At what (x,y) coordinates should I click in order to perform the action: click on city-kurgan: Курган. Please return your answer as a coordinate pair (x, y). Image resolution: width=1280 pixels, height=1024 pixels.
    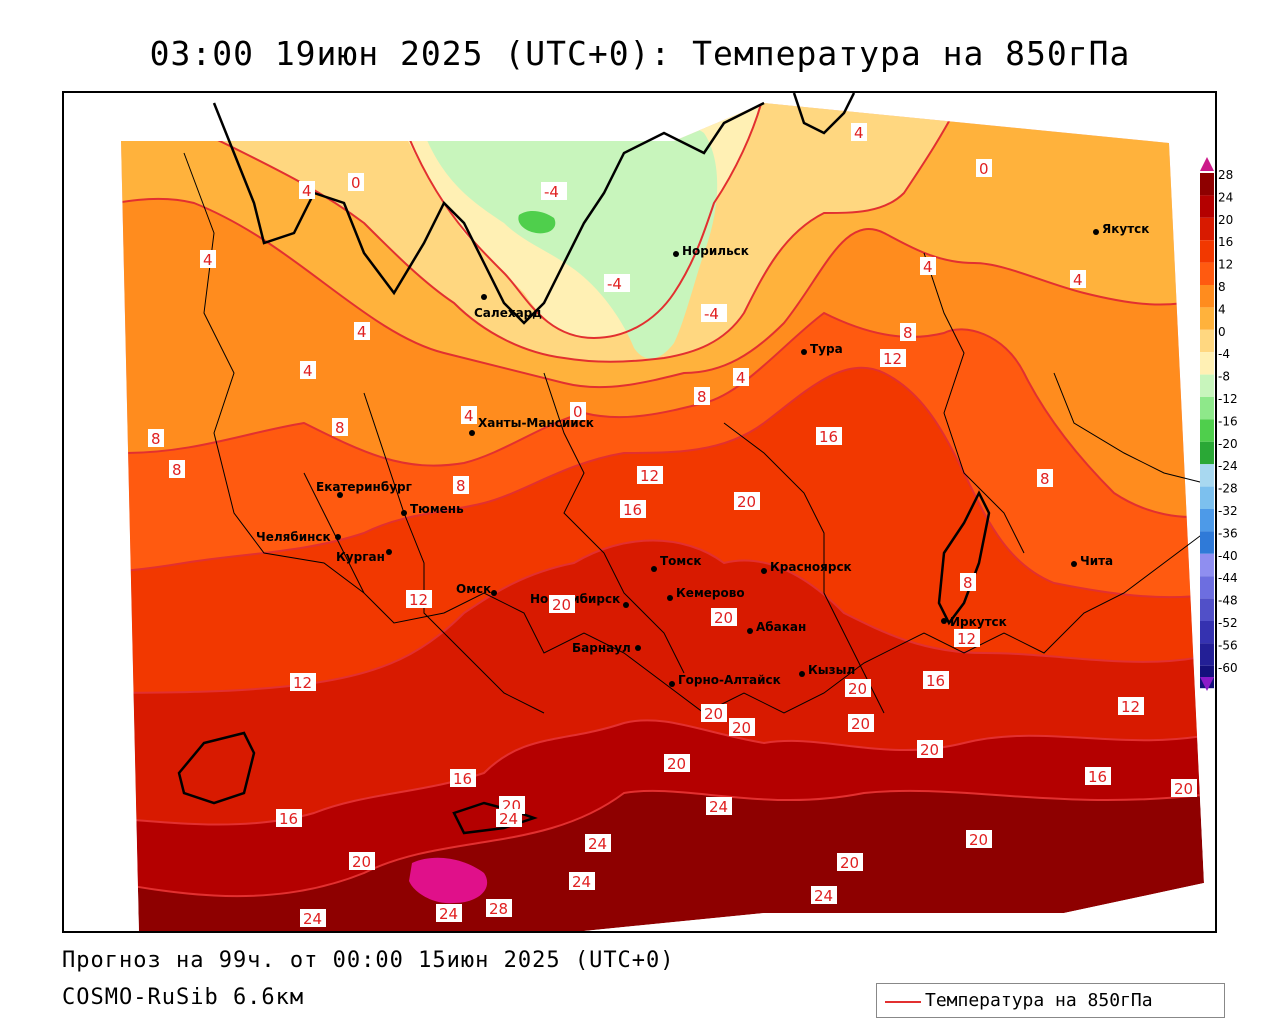
    Looking at the image, I should click on (364, 556).